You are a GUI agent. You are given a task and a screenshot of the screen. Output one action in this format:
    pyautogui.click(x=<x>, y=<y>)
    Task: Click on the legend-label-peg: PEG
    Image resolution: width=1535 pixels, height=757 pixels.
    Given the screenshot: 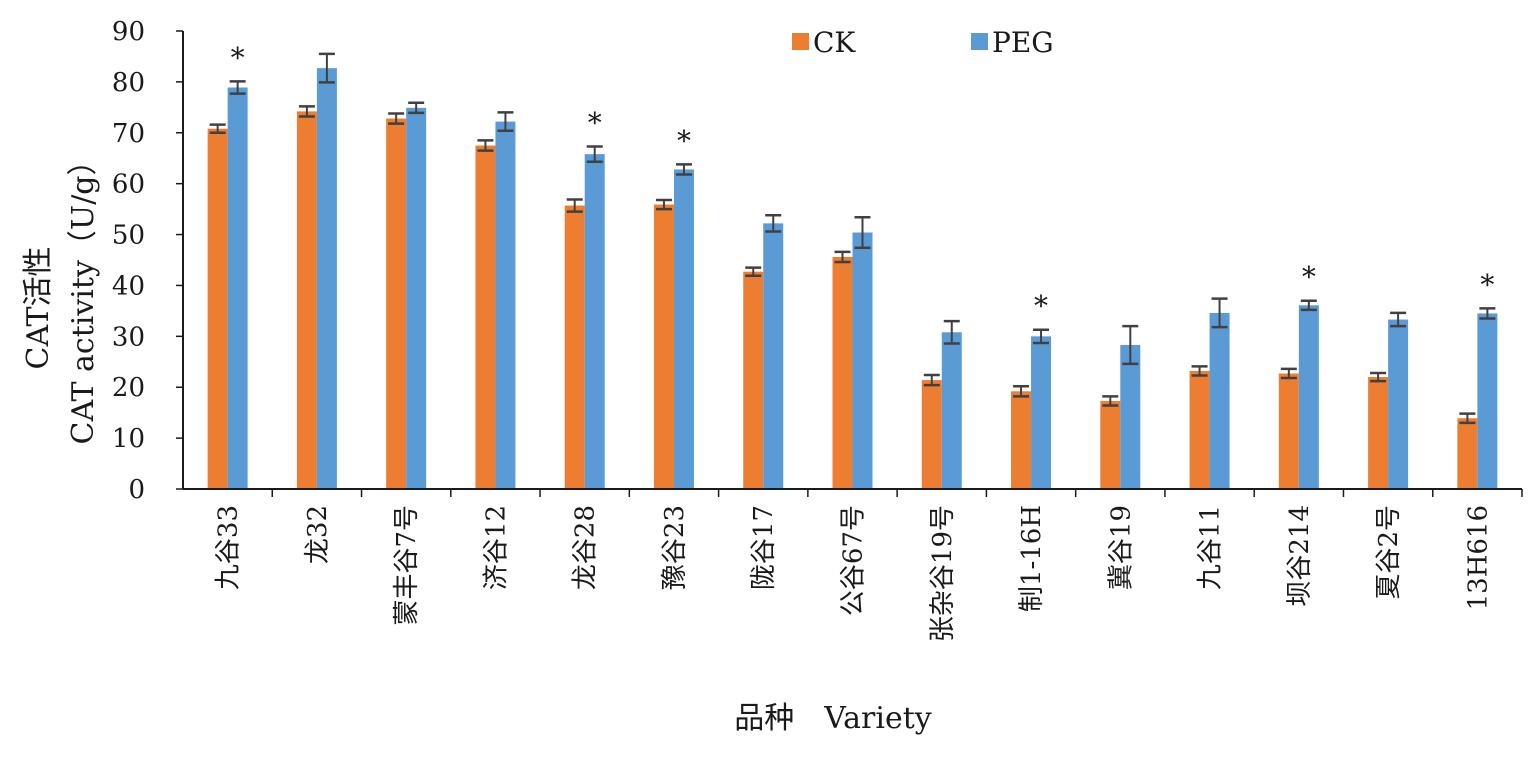 What is the action you would take?
    pyautogui.click(x=1023, y=42)
    